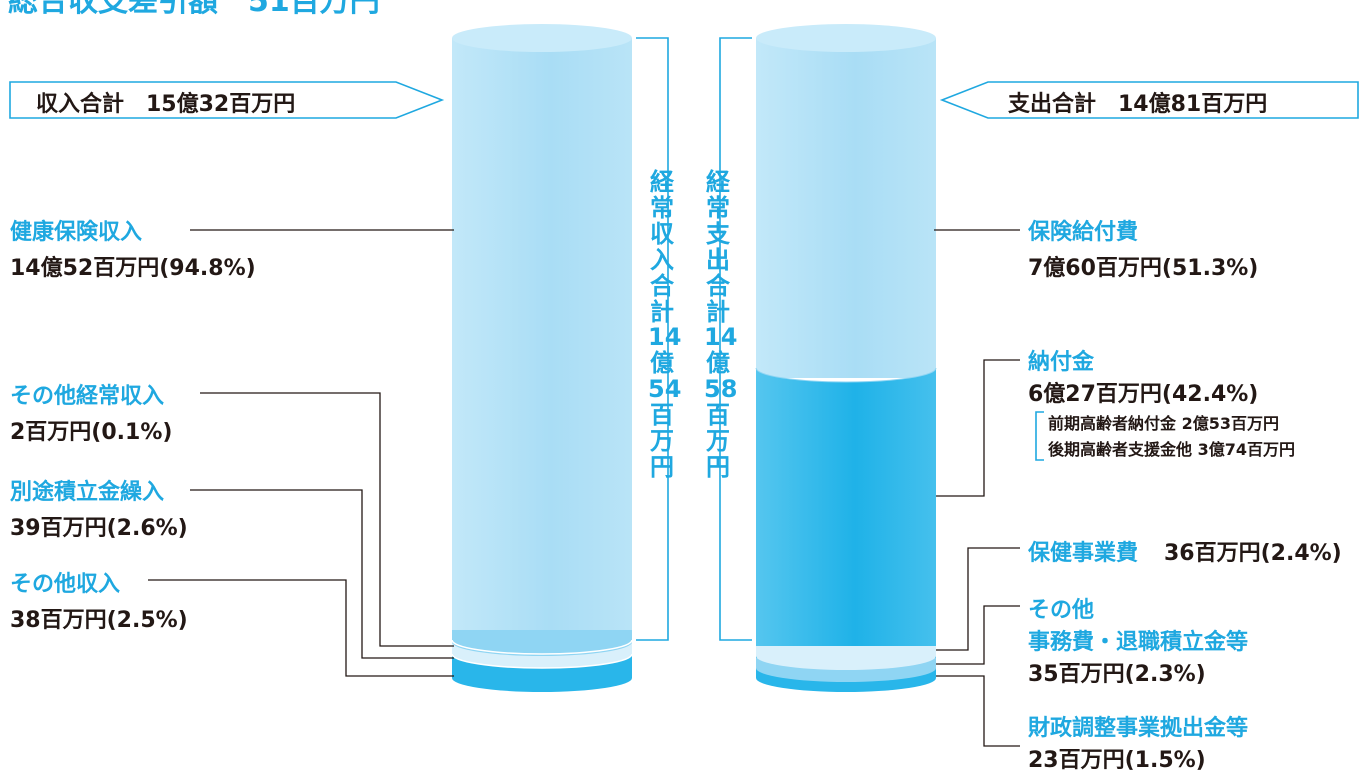  I want to click on value-health-services: 36百万円(2.4%), so click(1253, 553).